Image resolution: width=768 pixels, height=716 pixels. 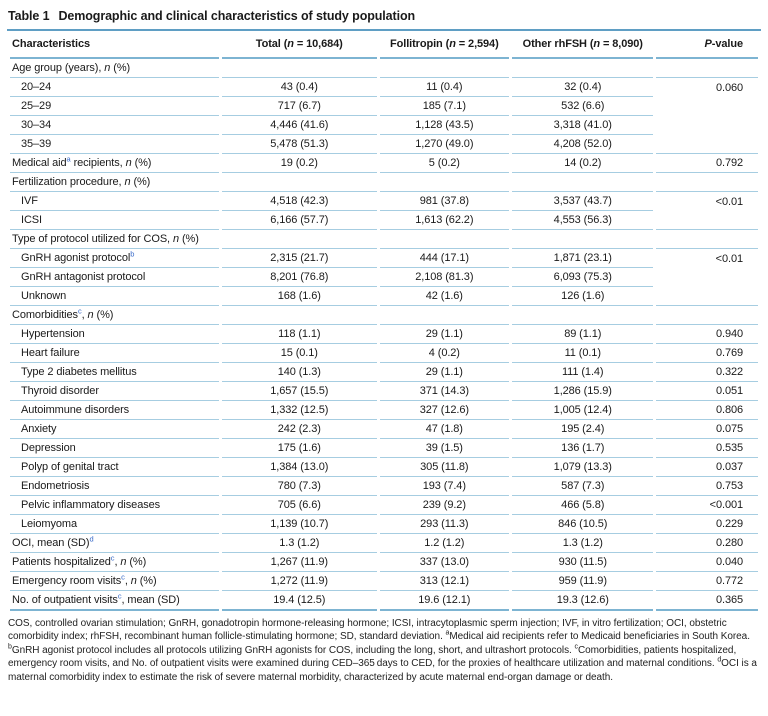 I want to click on row-label: Pelvic inflammatory diseases, so click(x=115, y=505).